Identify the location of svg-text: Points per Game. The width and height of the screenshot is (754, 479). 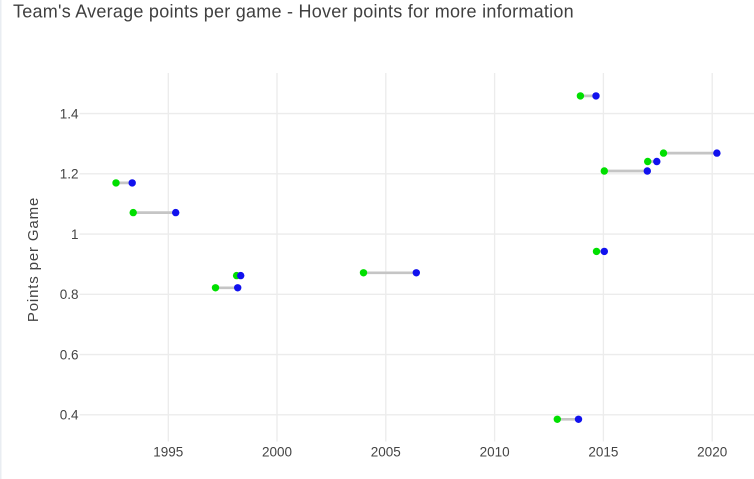
(33, 259).